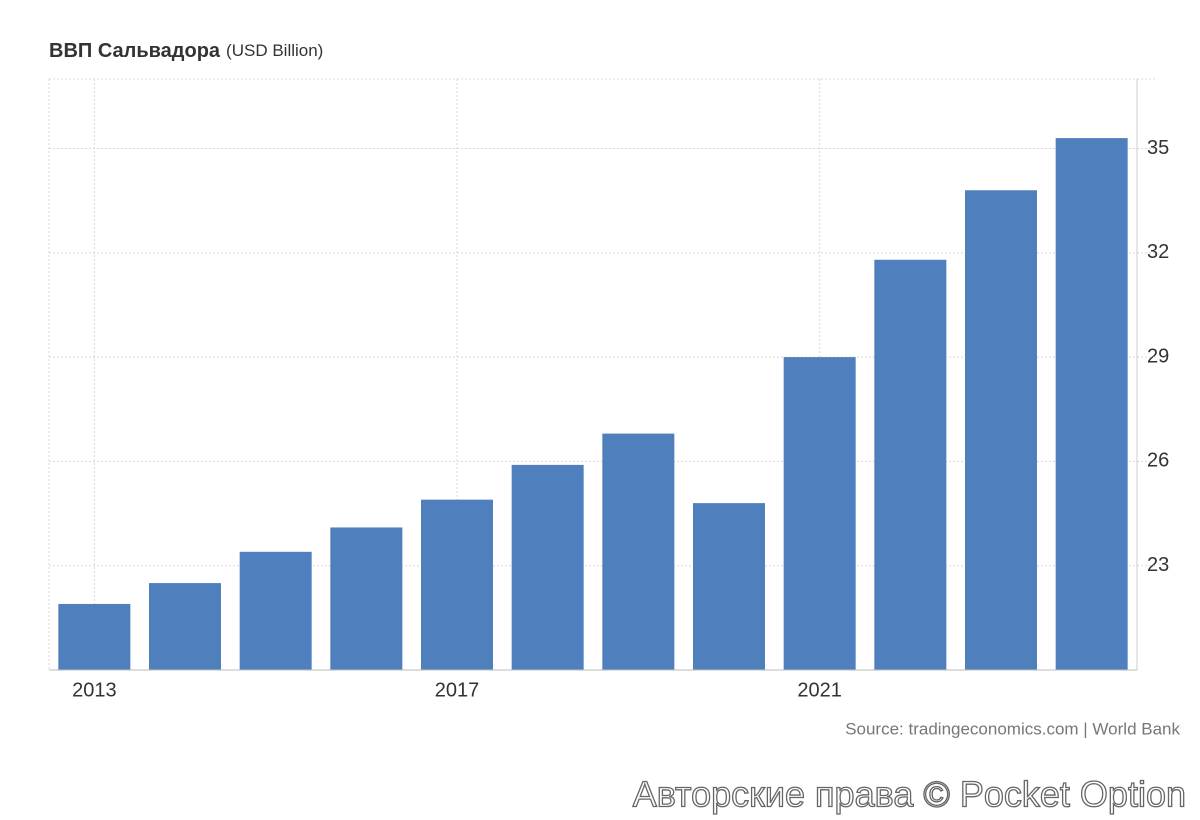  Describe the element at coordinates (457, 690) in the screenshot. I see `x-tick-label: 2017` at that location.